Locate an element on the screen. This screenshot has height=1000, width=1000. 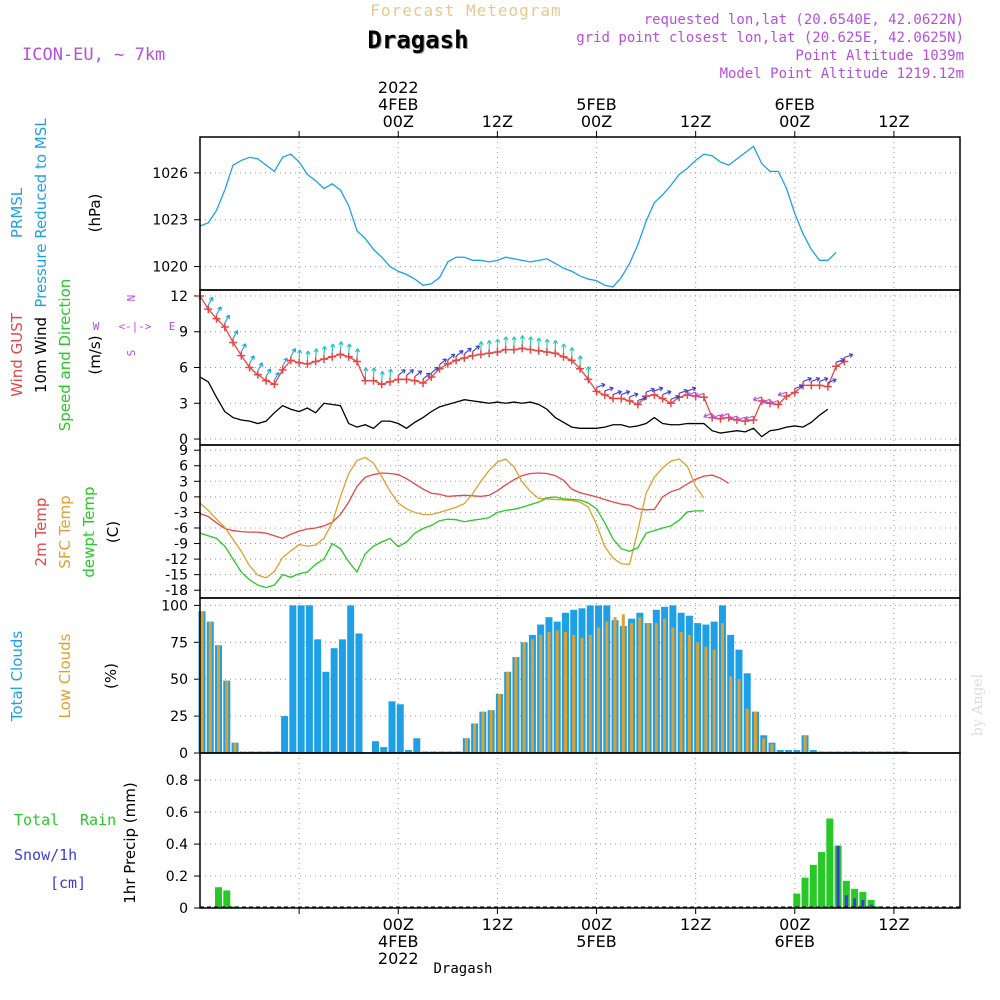
compass-arrows: <-|-> is located at coordinates (134, 326).